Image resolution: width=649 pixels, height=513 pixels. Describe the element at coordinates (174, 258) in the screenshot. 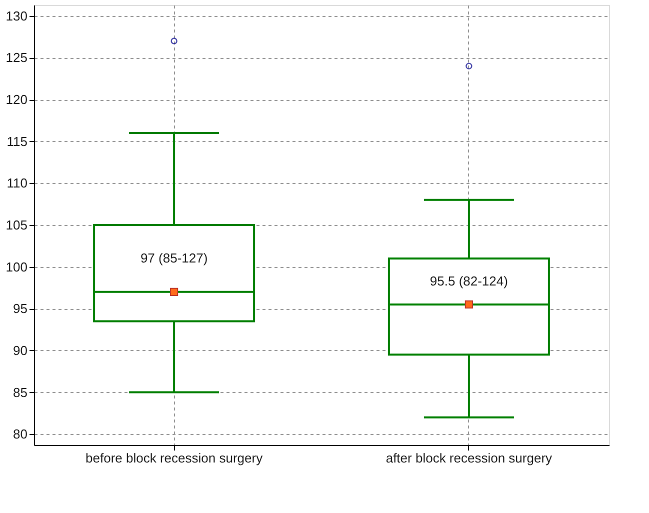

I see `annotation: 97 (85-127)` at that location.